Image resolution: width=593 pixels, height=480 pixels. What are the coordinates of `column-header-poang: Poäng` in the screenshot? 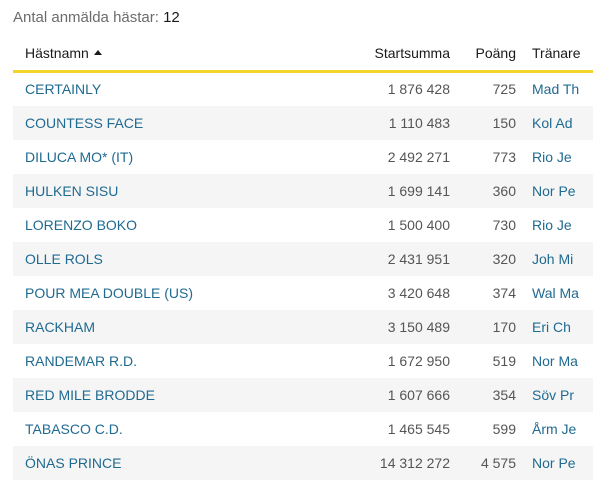 It's located at (487, 54).